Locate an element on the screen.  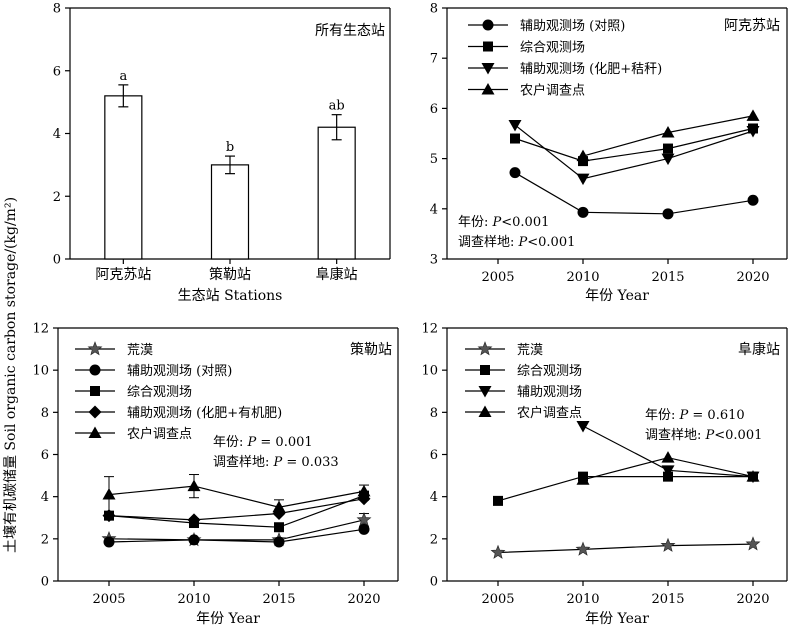
panel0-ytick-label: 6 is located at coordinates (57, 71).